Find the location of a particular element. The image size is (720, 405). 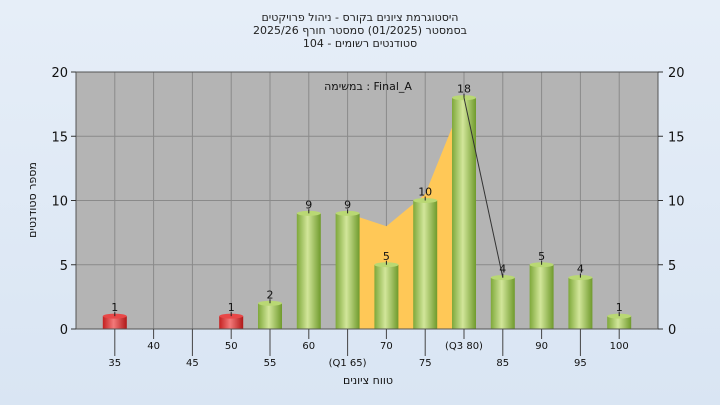

y-tick-label-left: 20 is located at coordinates (59, 73).